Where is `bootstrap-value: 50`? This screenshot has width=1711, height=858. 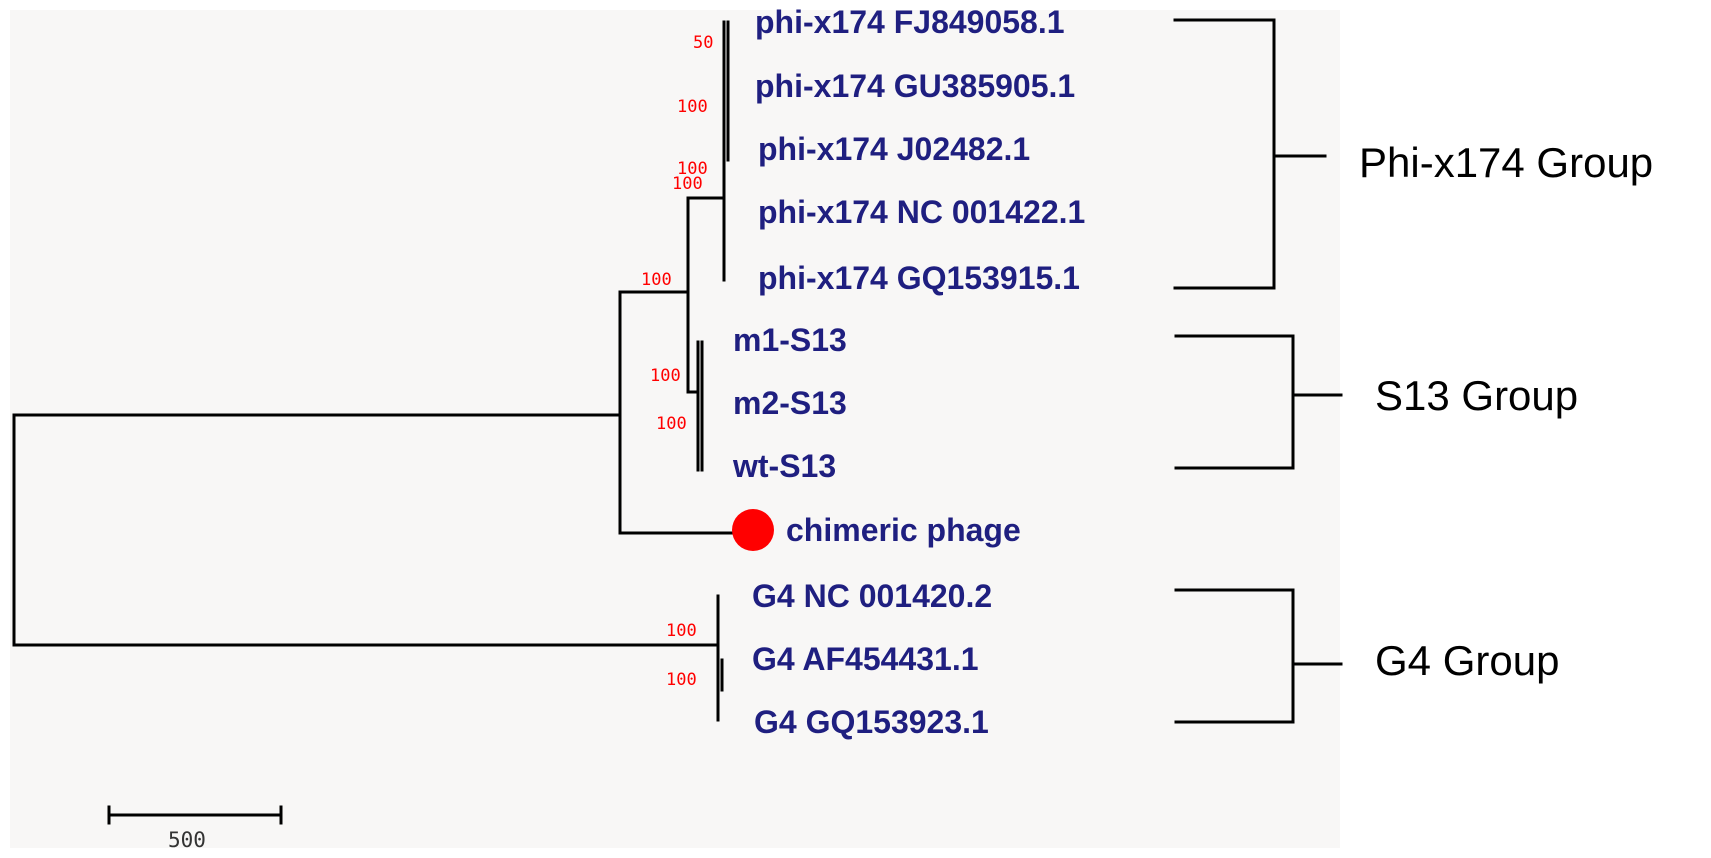 bootstrap-value: 50 is located at coordinates (703, 43).